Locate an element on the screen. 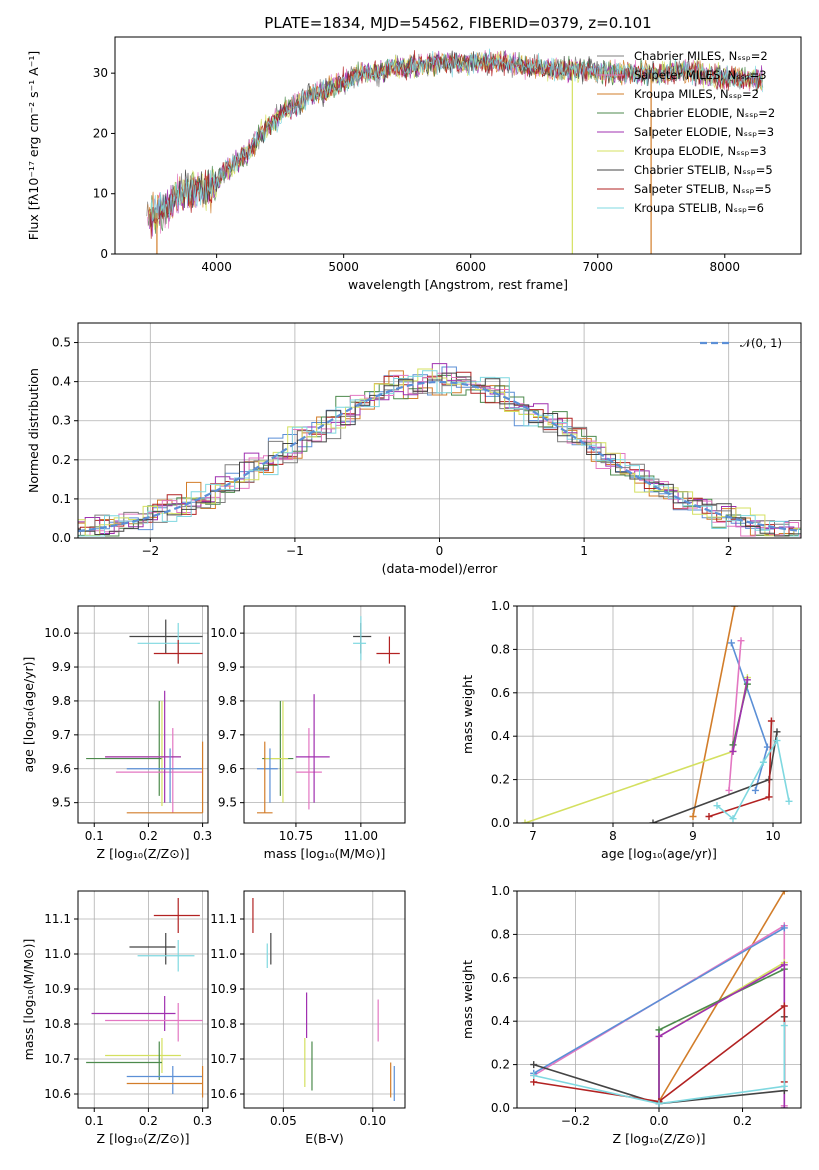 Image resolution: width=819 pixels, height=1170 pixels. age-vs-z-ytick-label: 9.5 is located at coordinates (61, 803).